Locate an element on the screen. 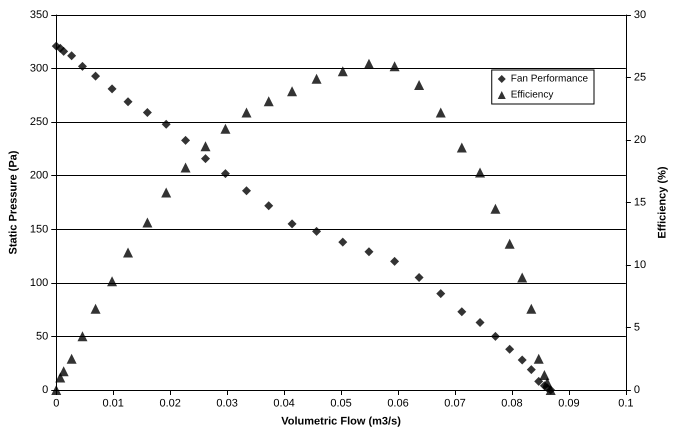 The height and width of the screenshot is (432, 676). y2-tick-label: 20 is located at coordinates (640, 140).